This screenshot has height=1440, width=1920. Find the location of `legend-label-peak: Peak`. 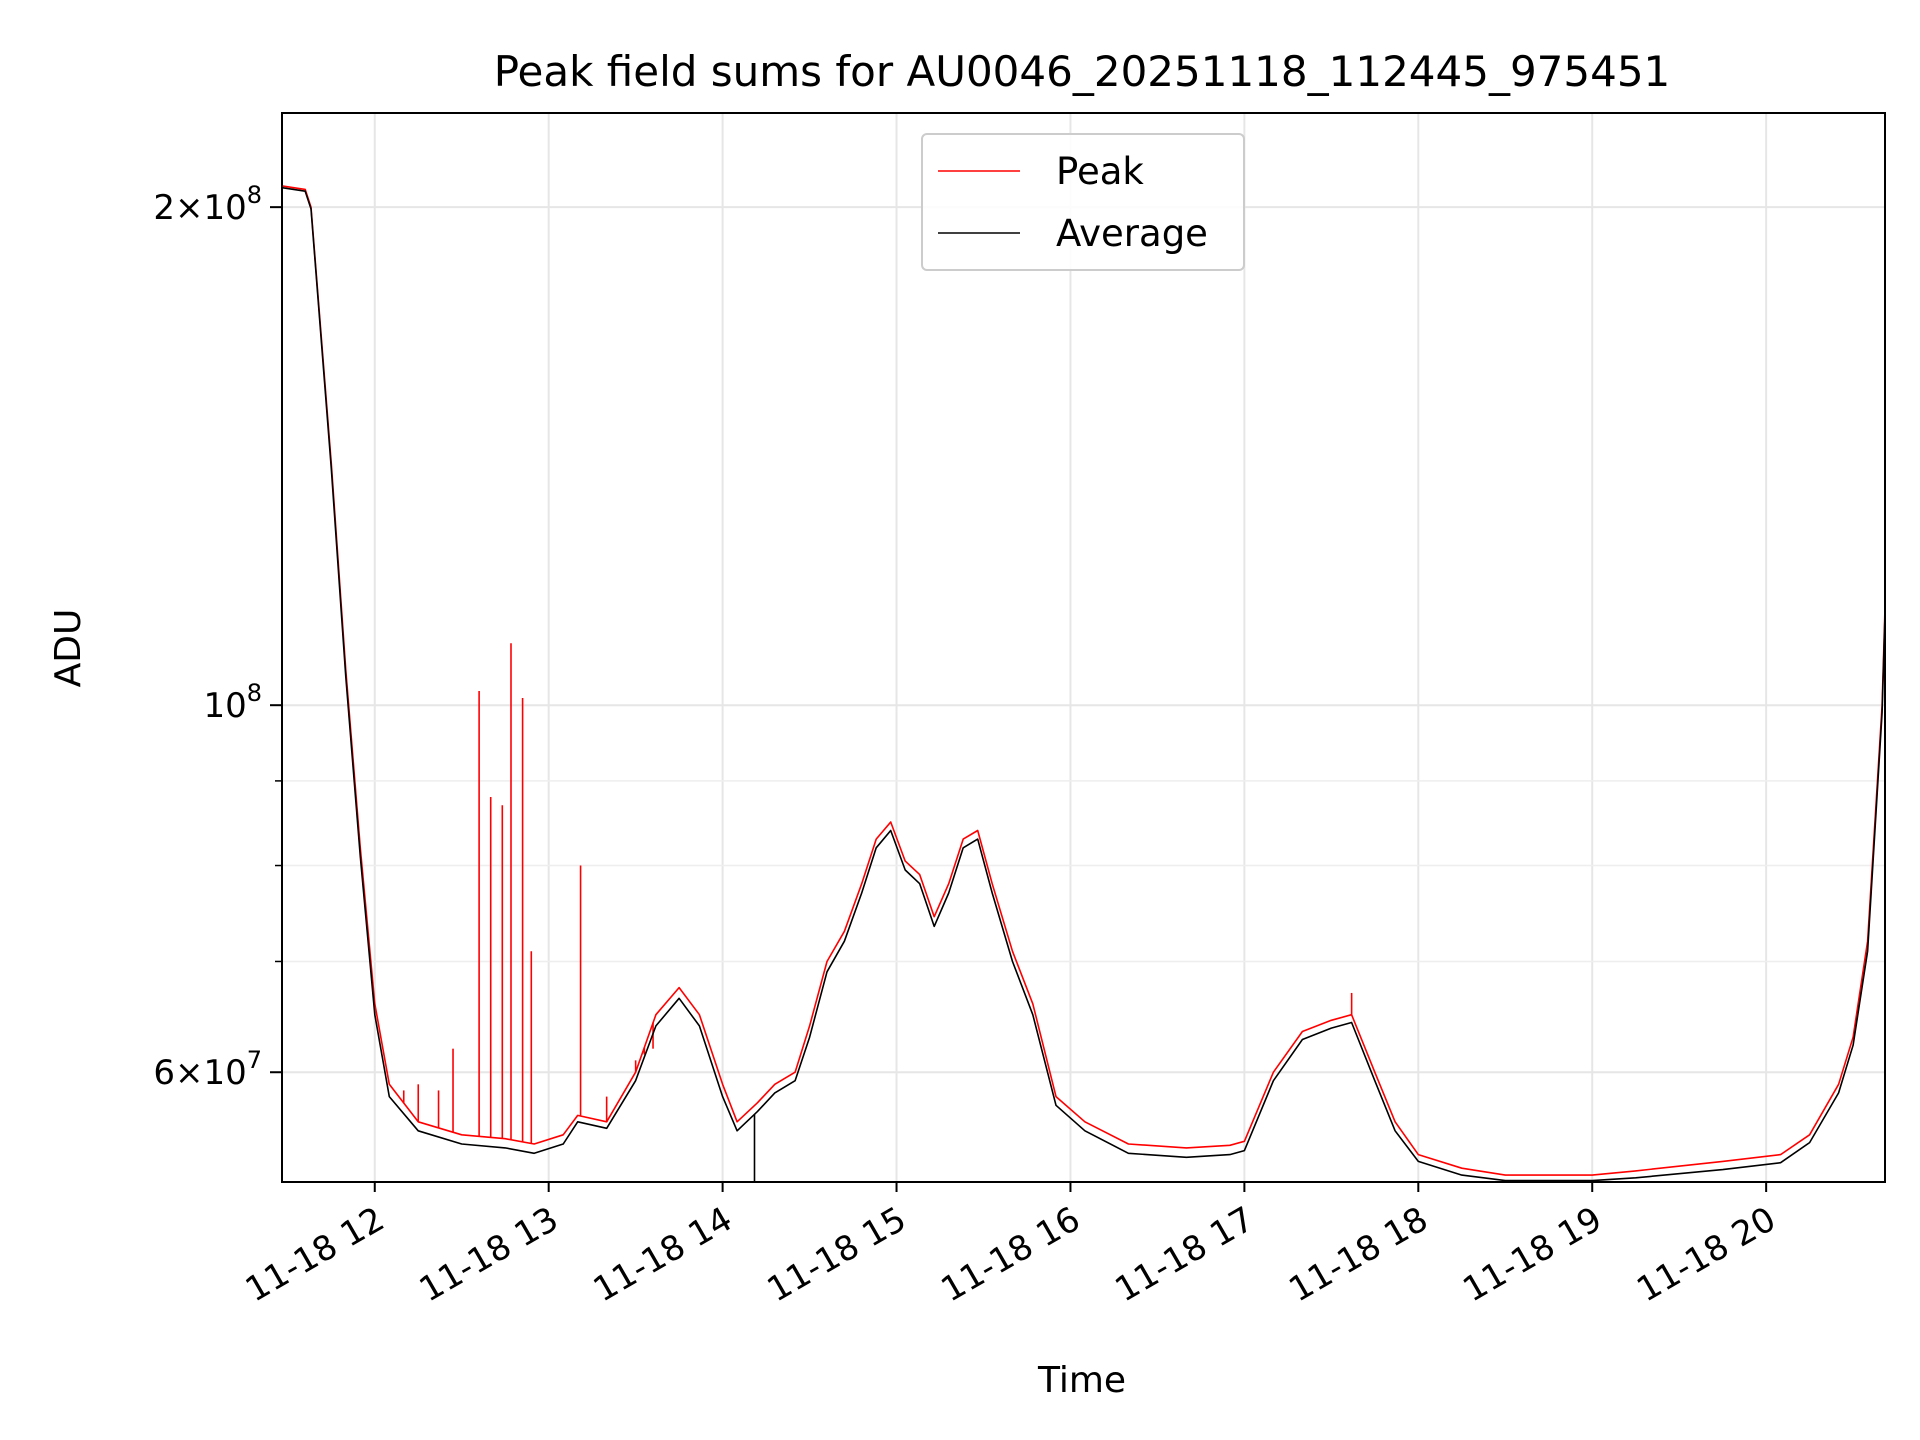

legend-label-peak: Peak is located at coordinates (1100, 171).